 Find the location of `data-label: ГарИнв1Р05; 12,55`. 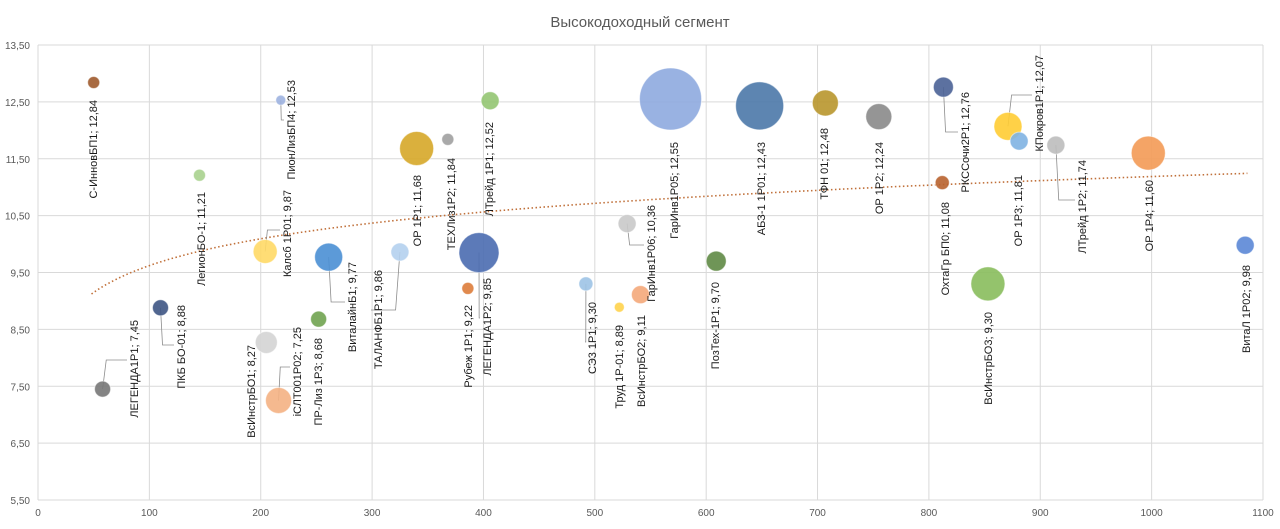

data-label: ГарИнв1Р05; 12,55 is located at coordinates (675, 190).